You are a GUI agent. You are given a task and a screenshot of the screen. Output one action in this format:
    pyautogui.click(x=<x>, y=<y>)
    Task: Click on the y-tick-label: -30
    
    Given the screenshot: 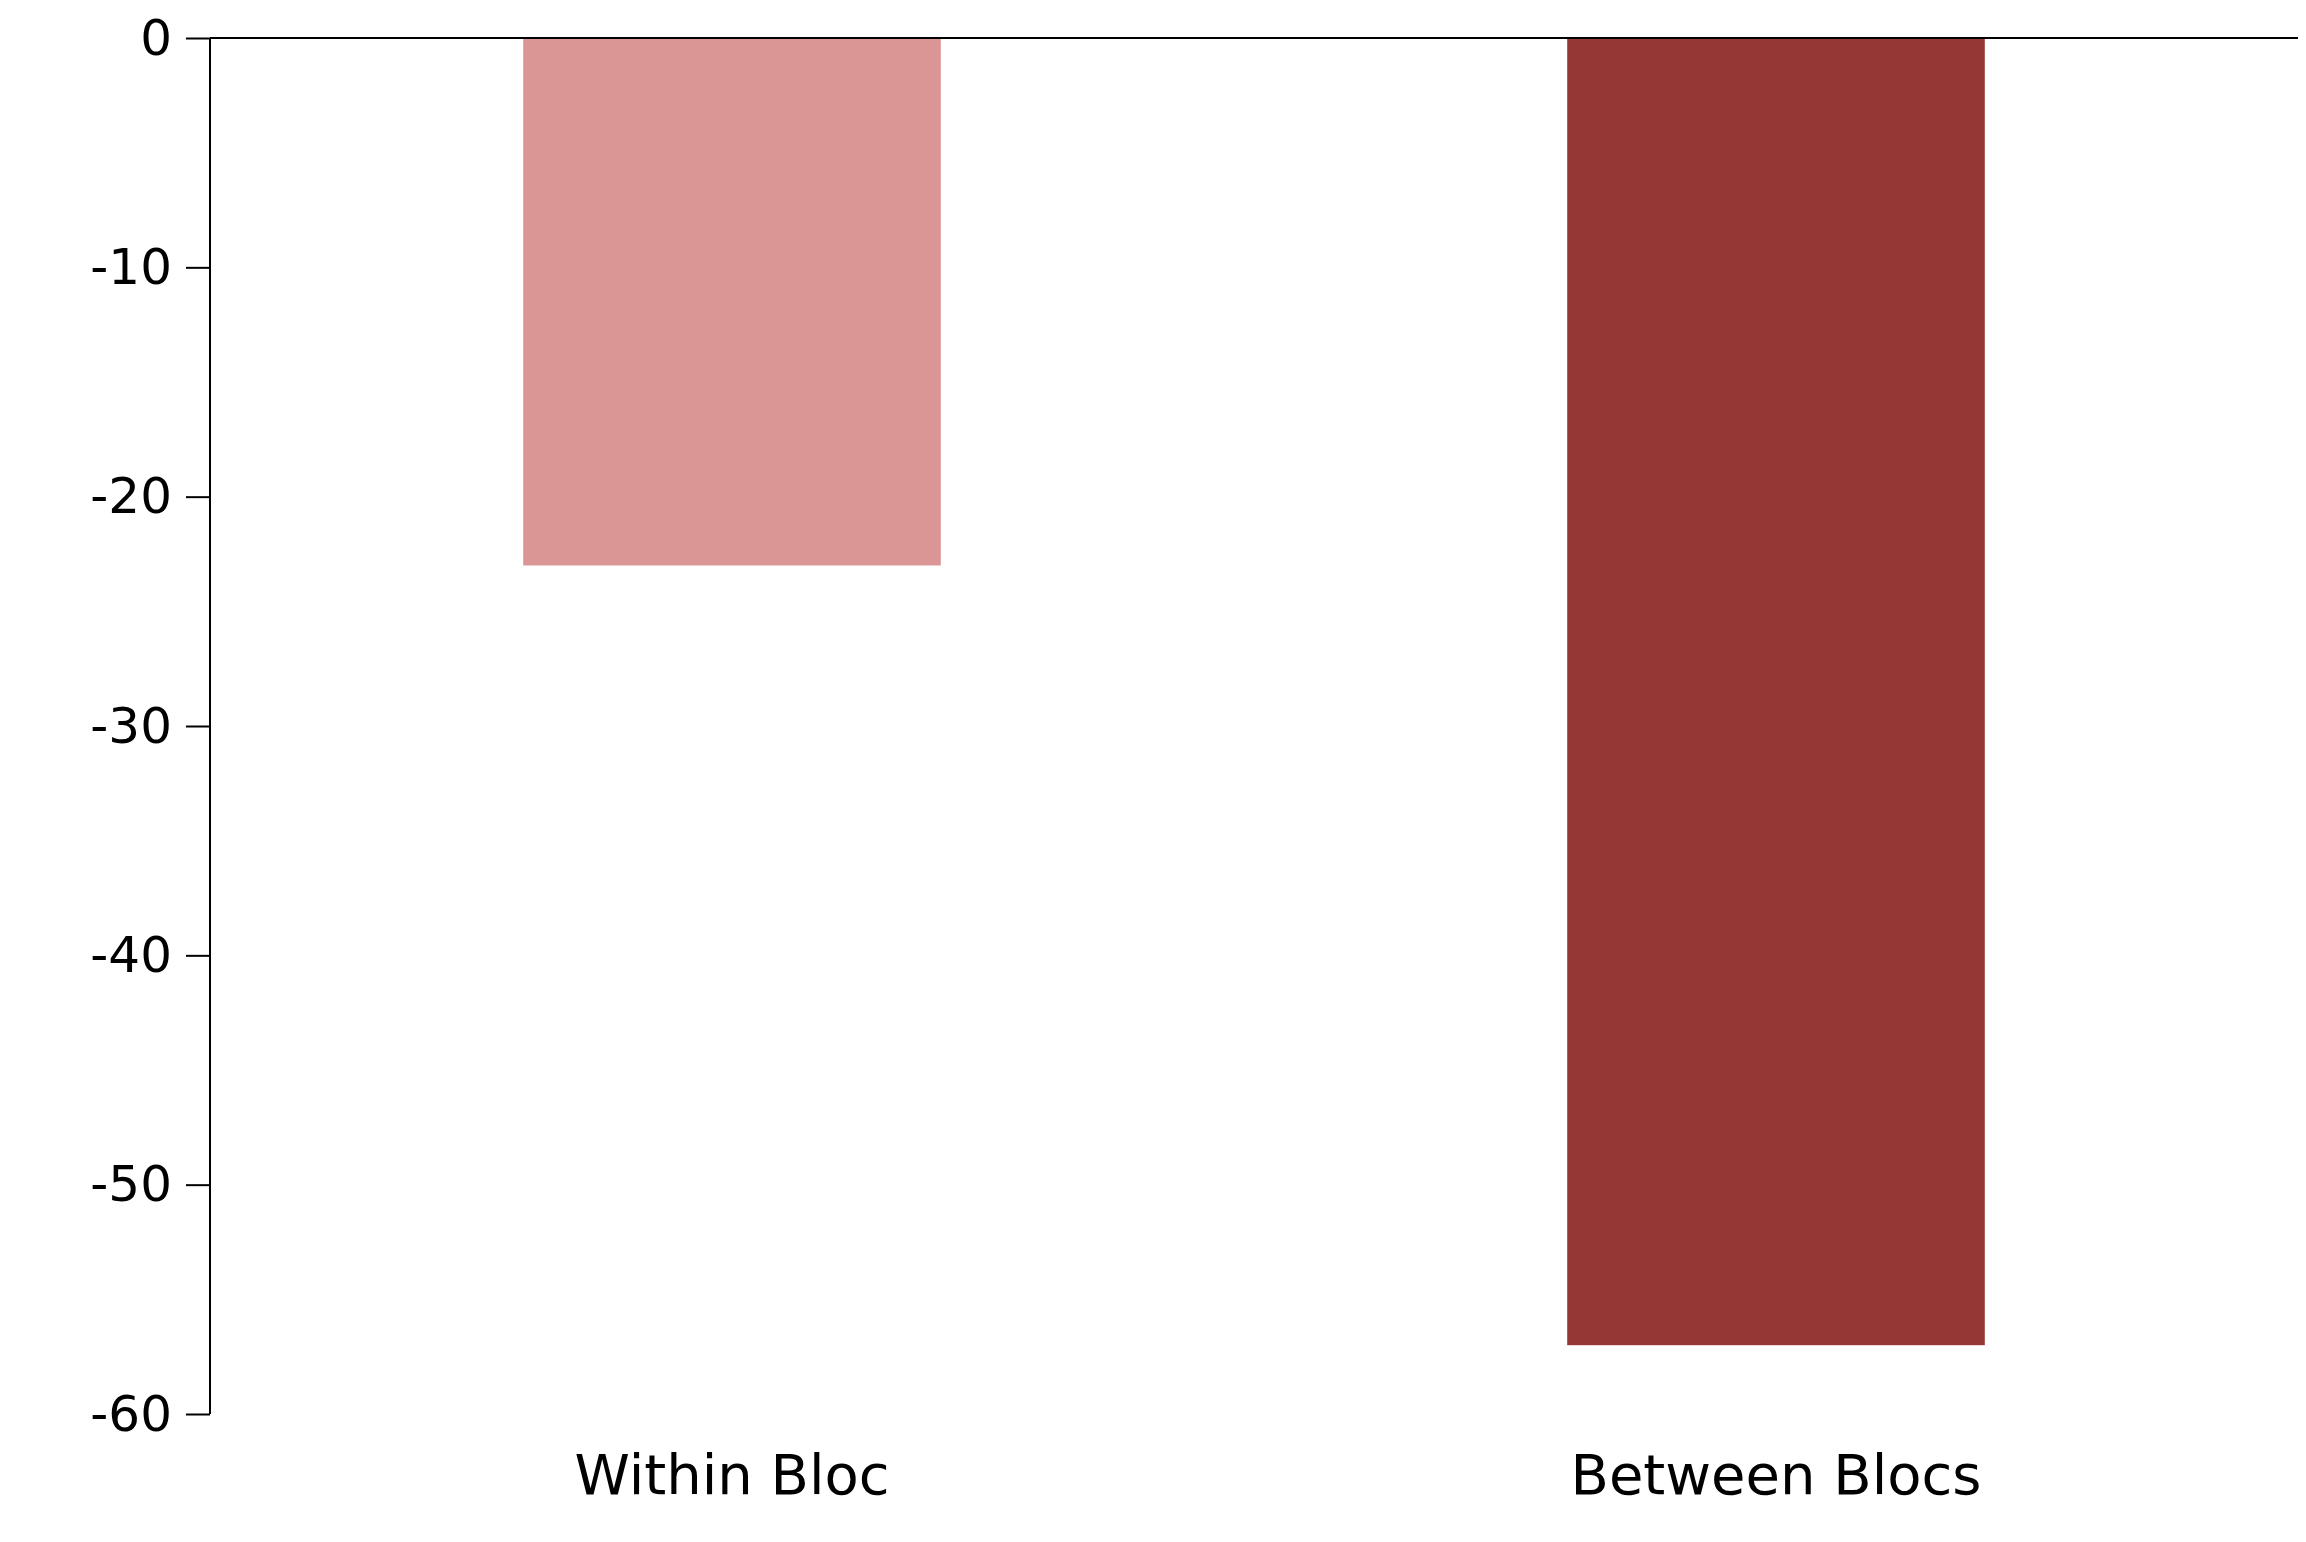 What is the action you would take?
    pyautogui.click(x=131, y=725)
    